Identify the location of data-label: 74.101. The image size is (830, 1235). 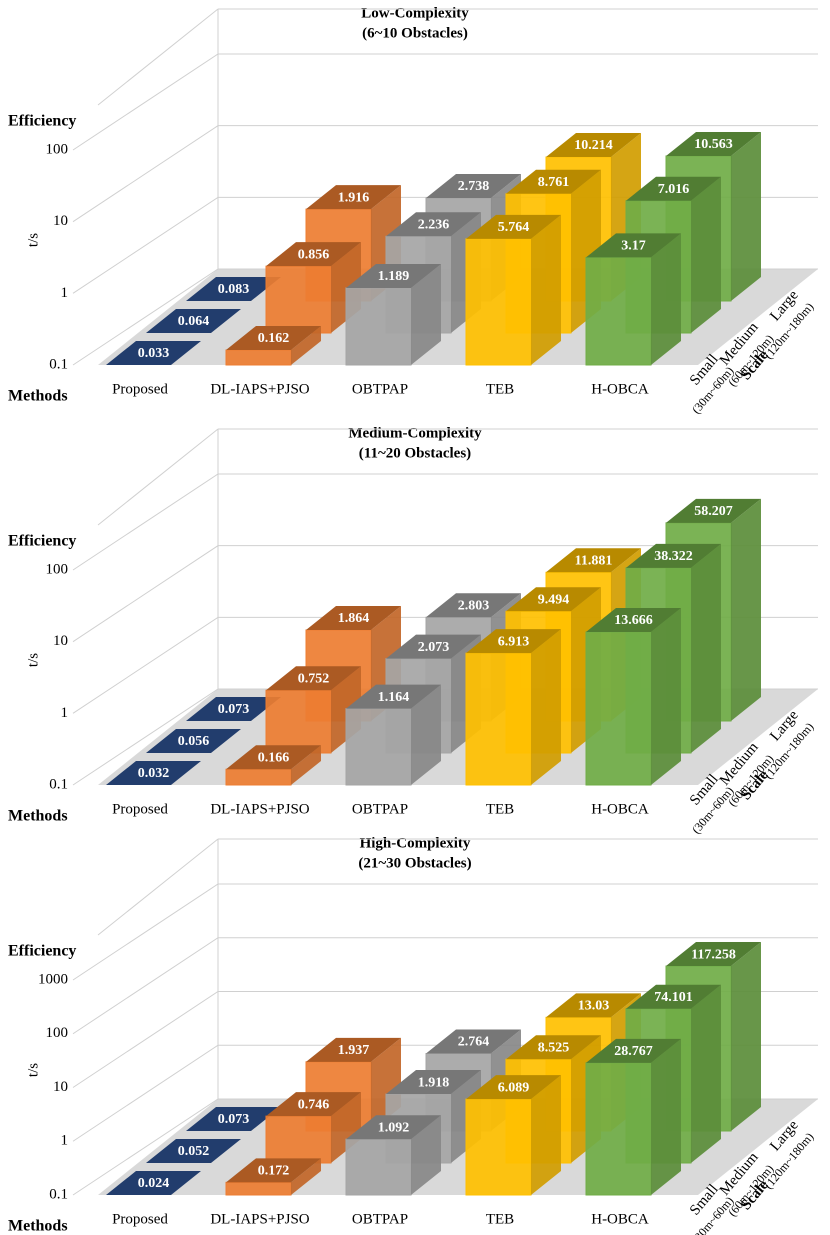
(673, 997).